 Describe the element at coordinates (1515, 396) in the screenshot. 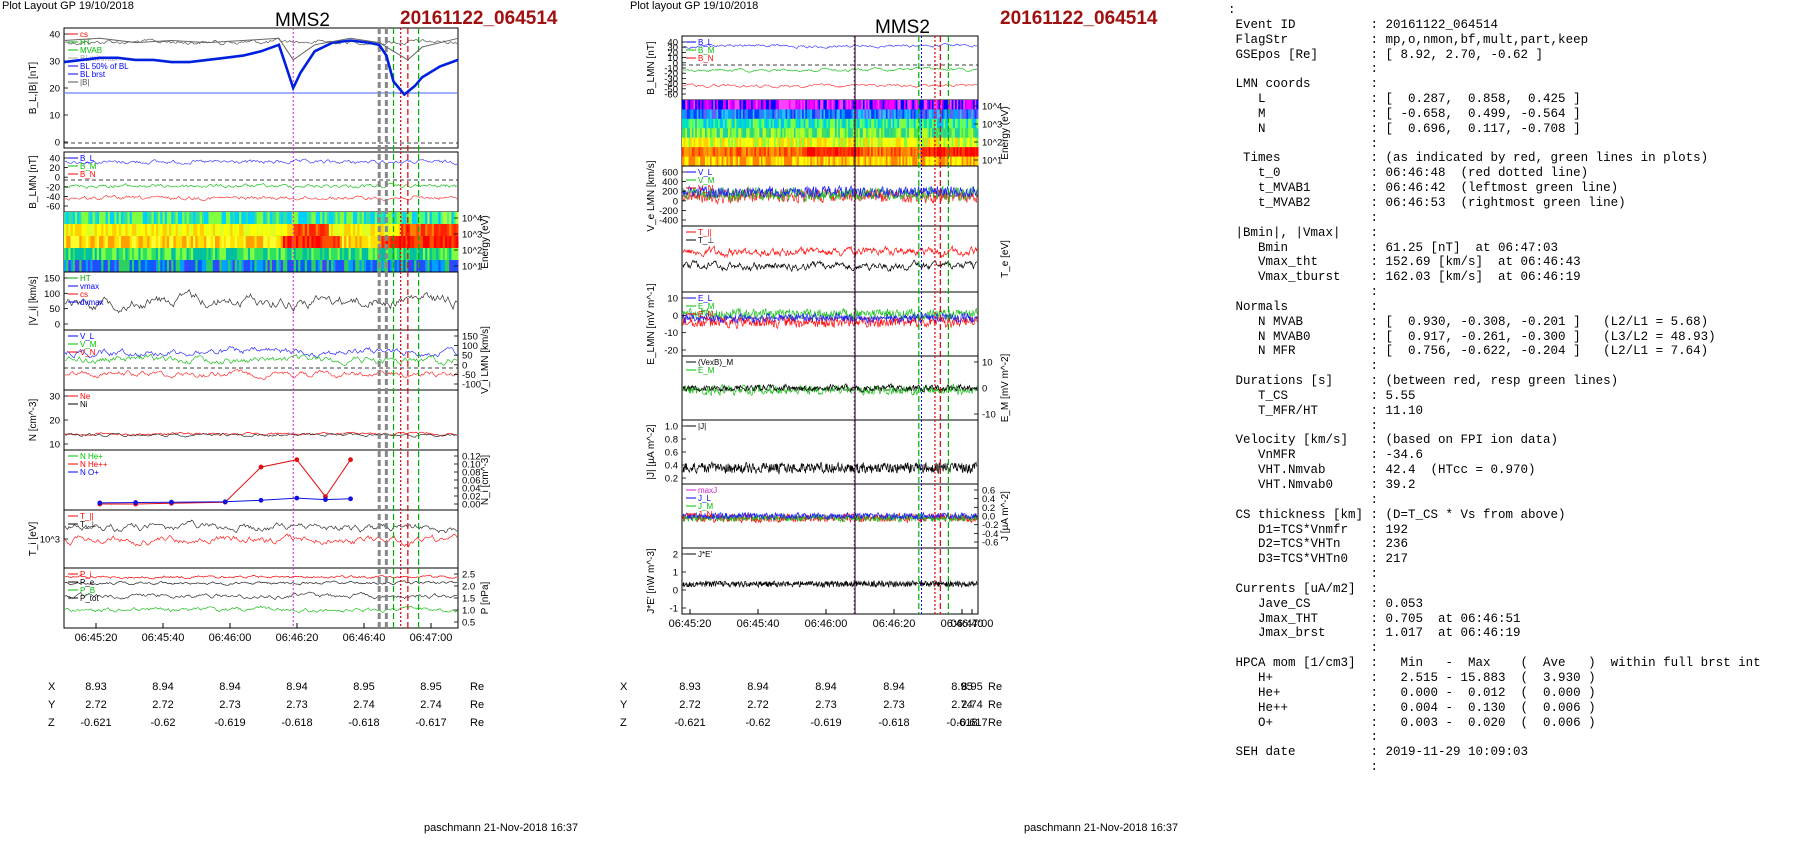

I see `summary-row: T_CS : 5.55` at that location.